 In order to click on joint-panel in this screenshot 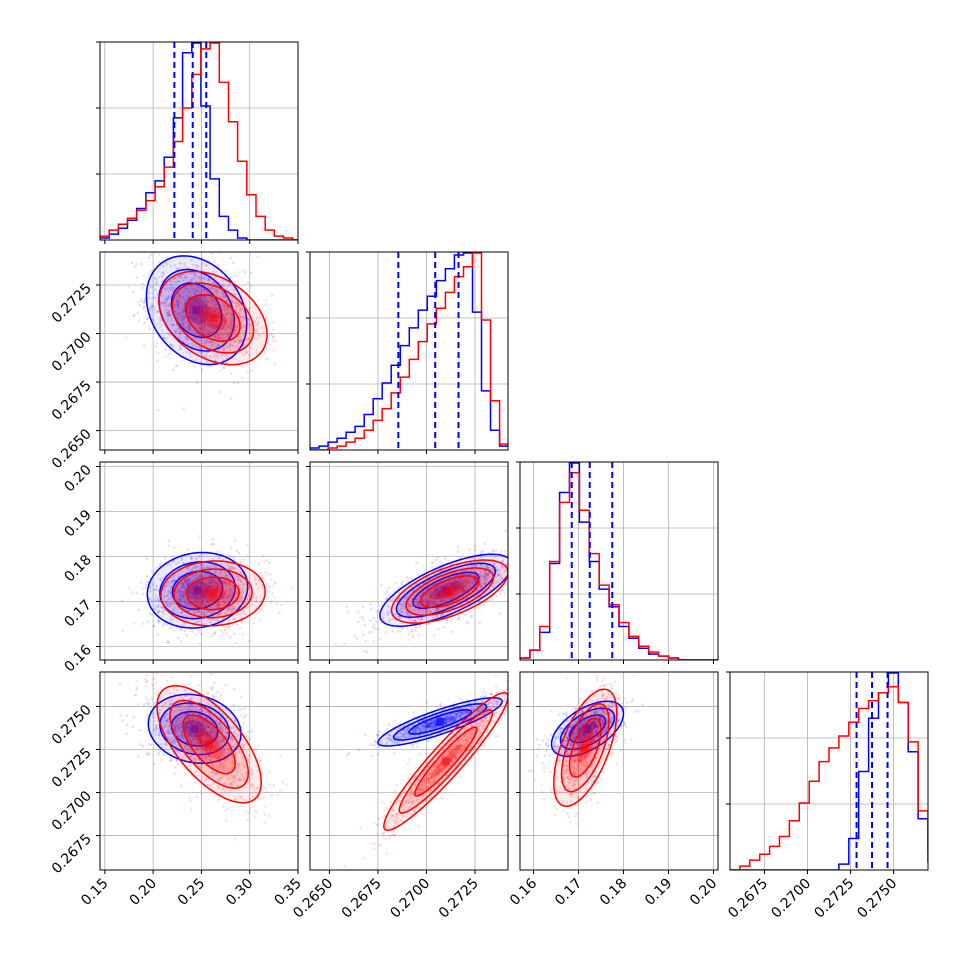, I will do `click(421, 591)`.